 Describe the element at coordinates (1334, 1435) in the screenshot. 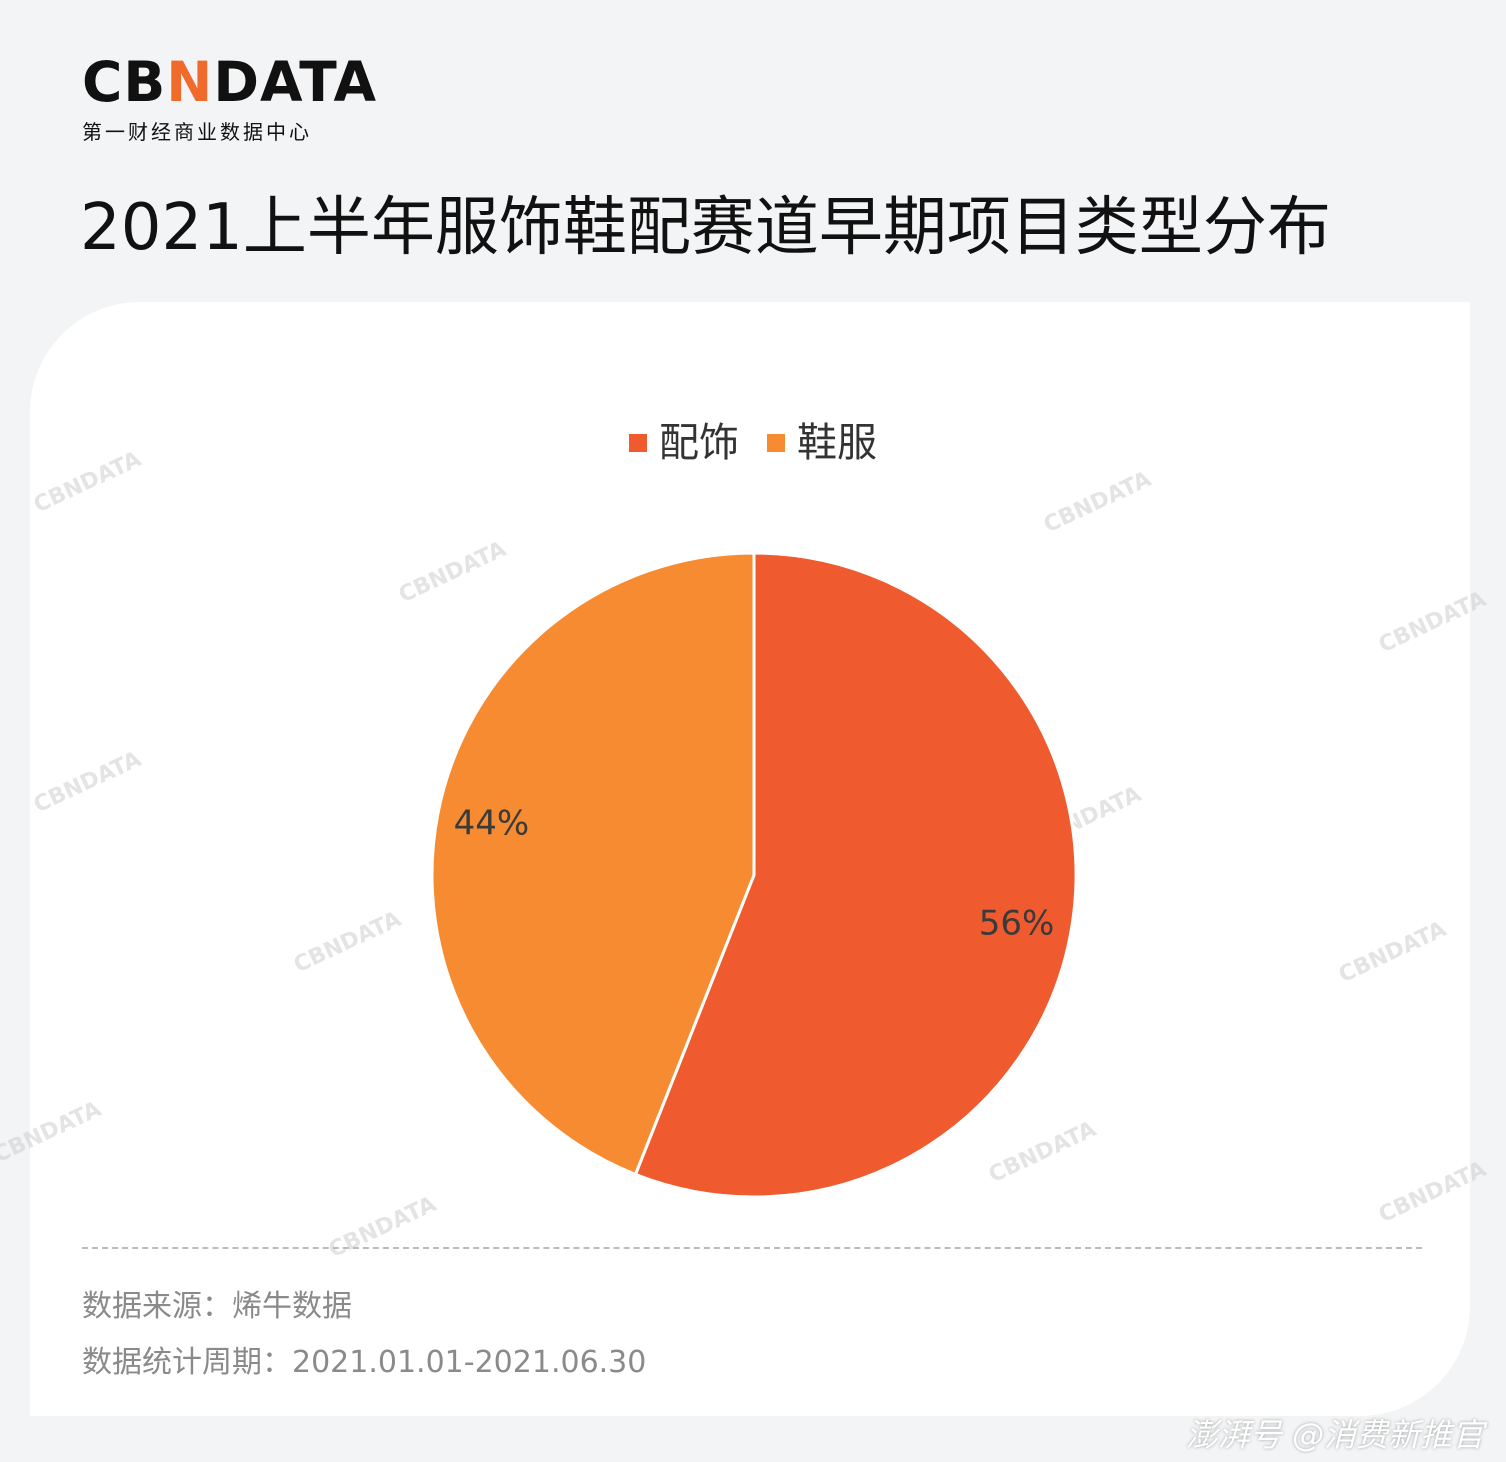

I see `publisher-credit: 澎湃号 @消费新推官` at that location.